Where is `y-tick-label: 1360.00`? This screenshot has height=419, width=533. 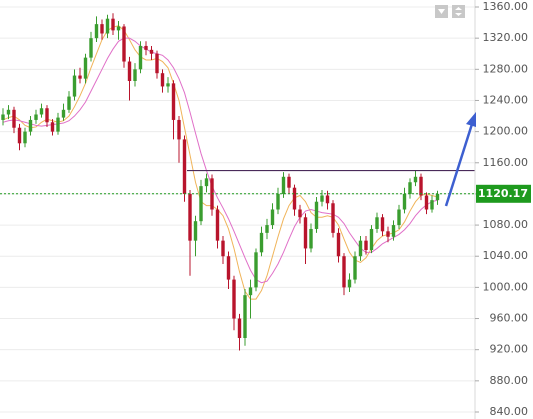 y-tick-label: 1360.00 is located at coordinates (506, 6).